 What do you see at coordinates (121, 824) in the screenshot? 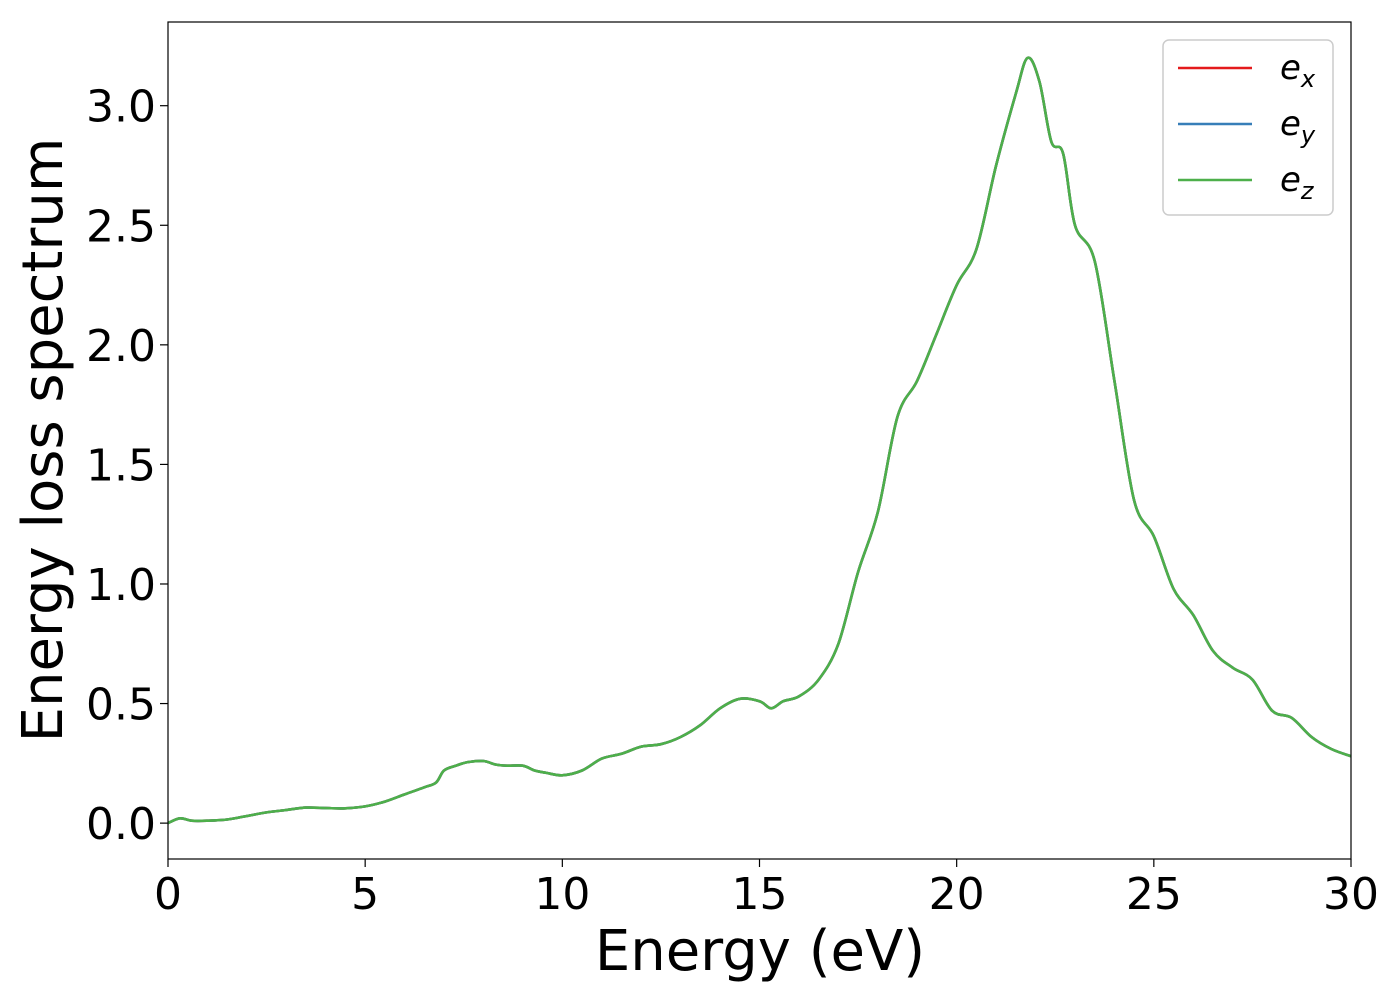
I see `y-tick-label: 0.0` at bounding box center [121, 824].